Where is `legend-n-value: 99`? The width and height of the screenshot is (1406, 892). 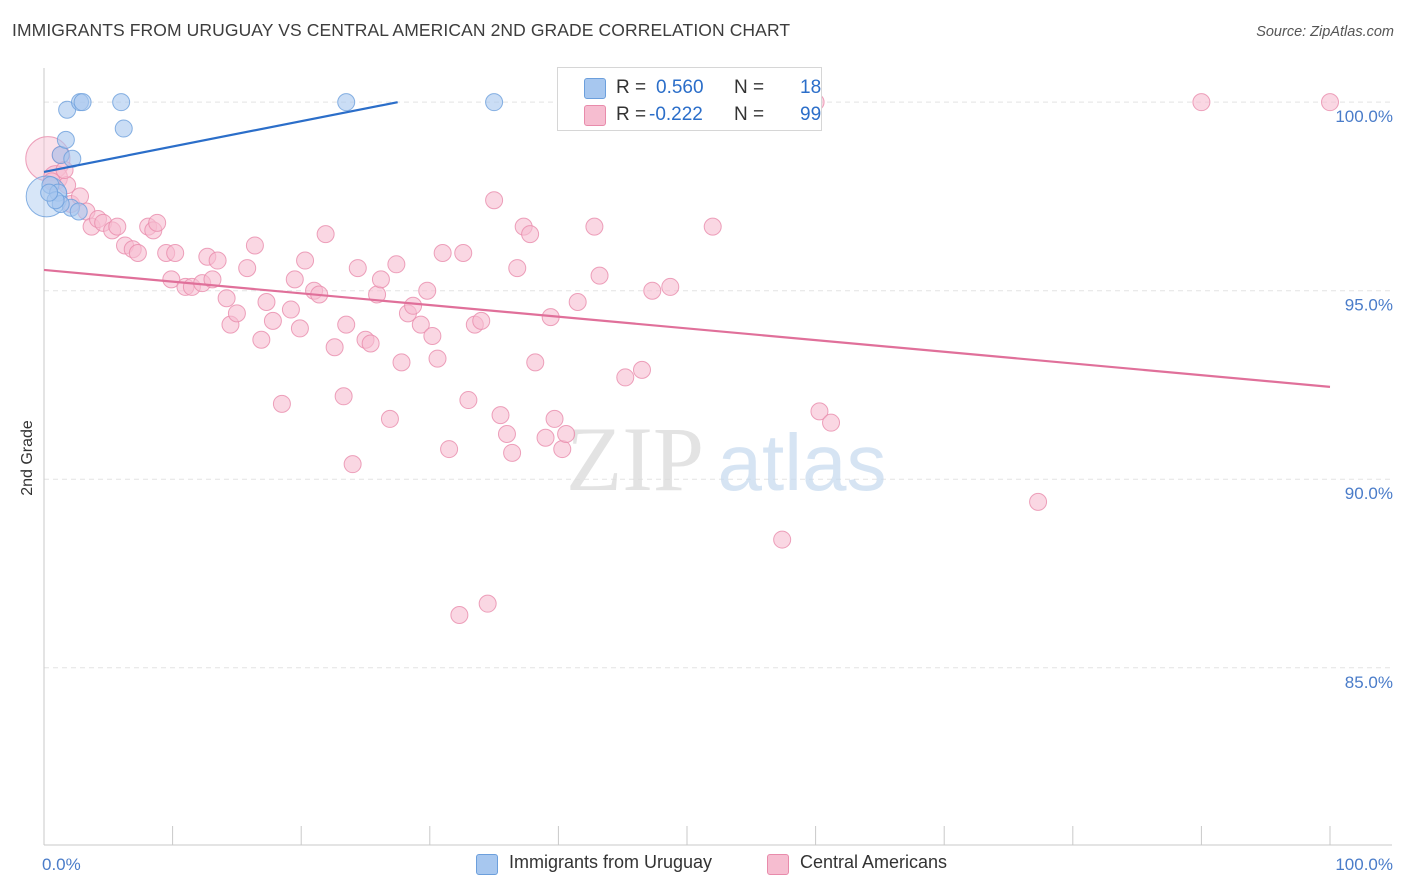 legend-n-value: 99 is located at coordinates (811, 114).